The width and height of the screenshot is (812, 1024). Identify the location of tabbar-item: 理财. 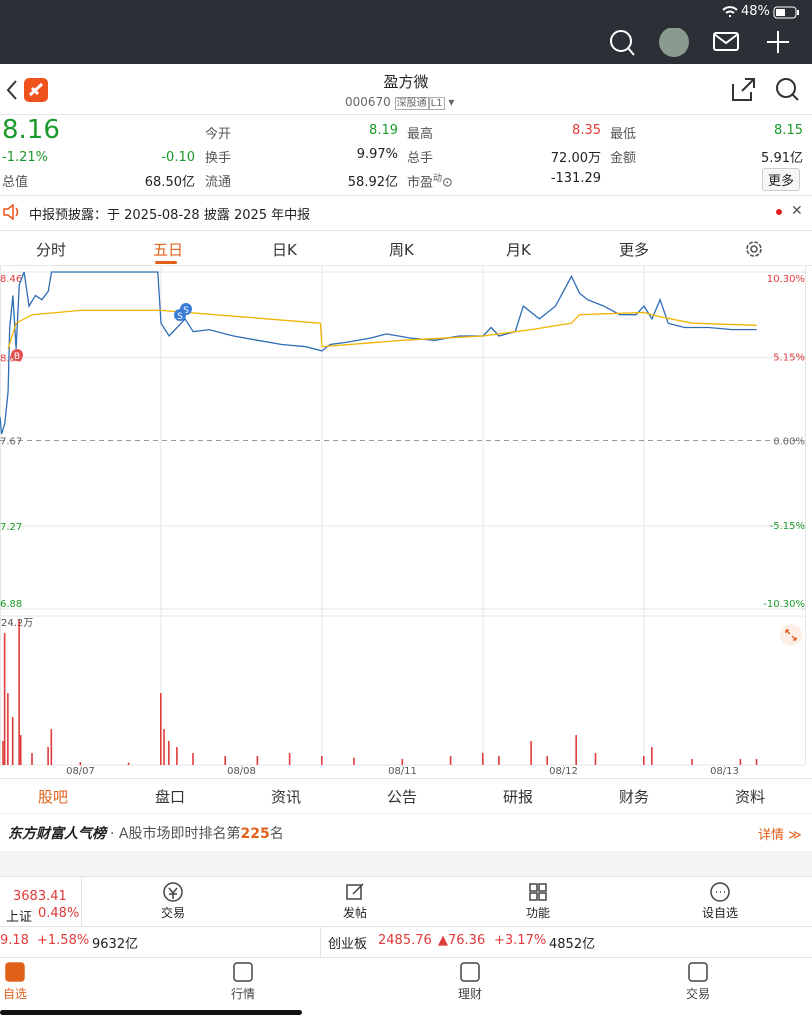
(469, 994).